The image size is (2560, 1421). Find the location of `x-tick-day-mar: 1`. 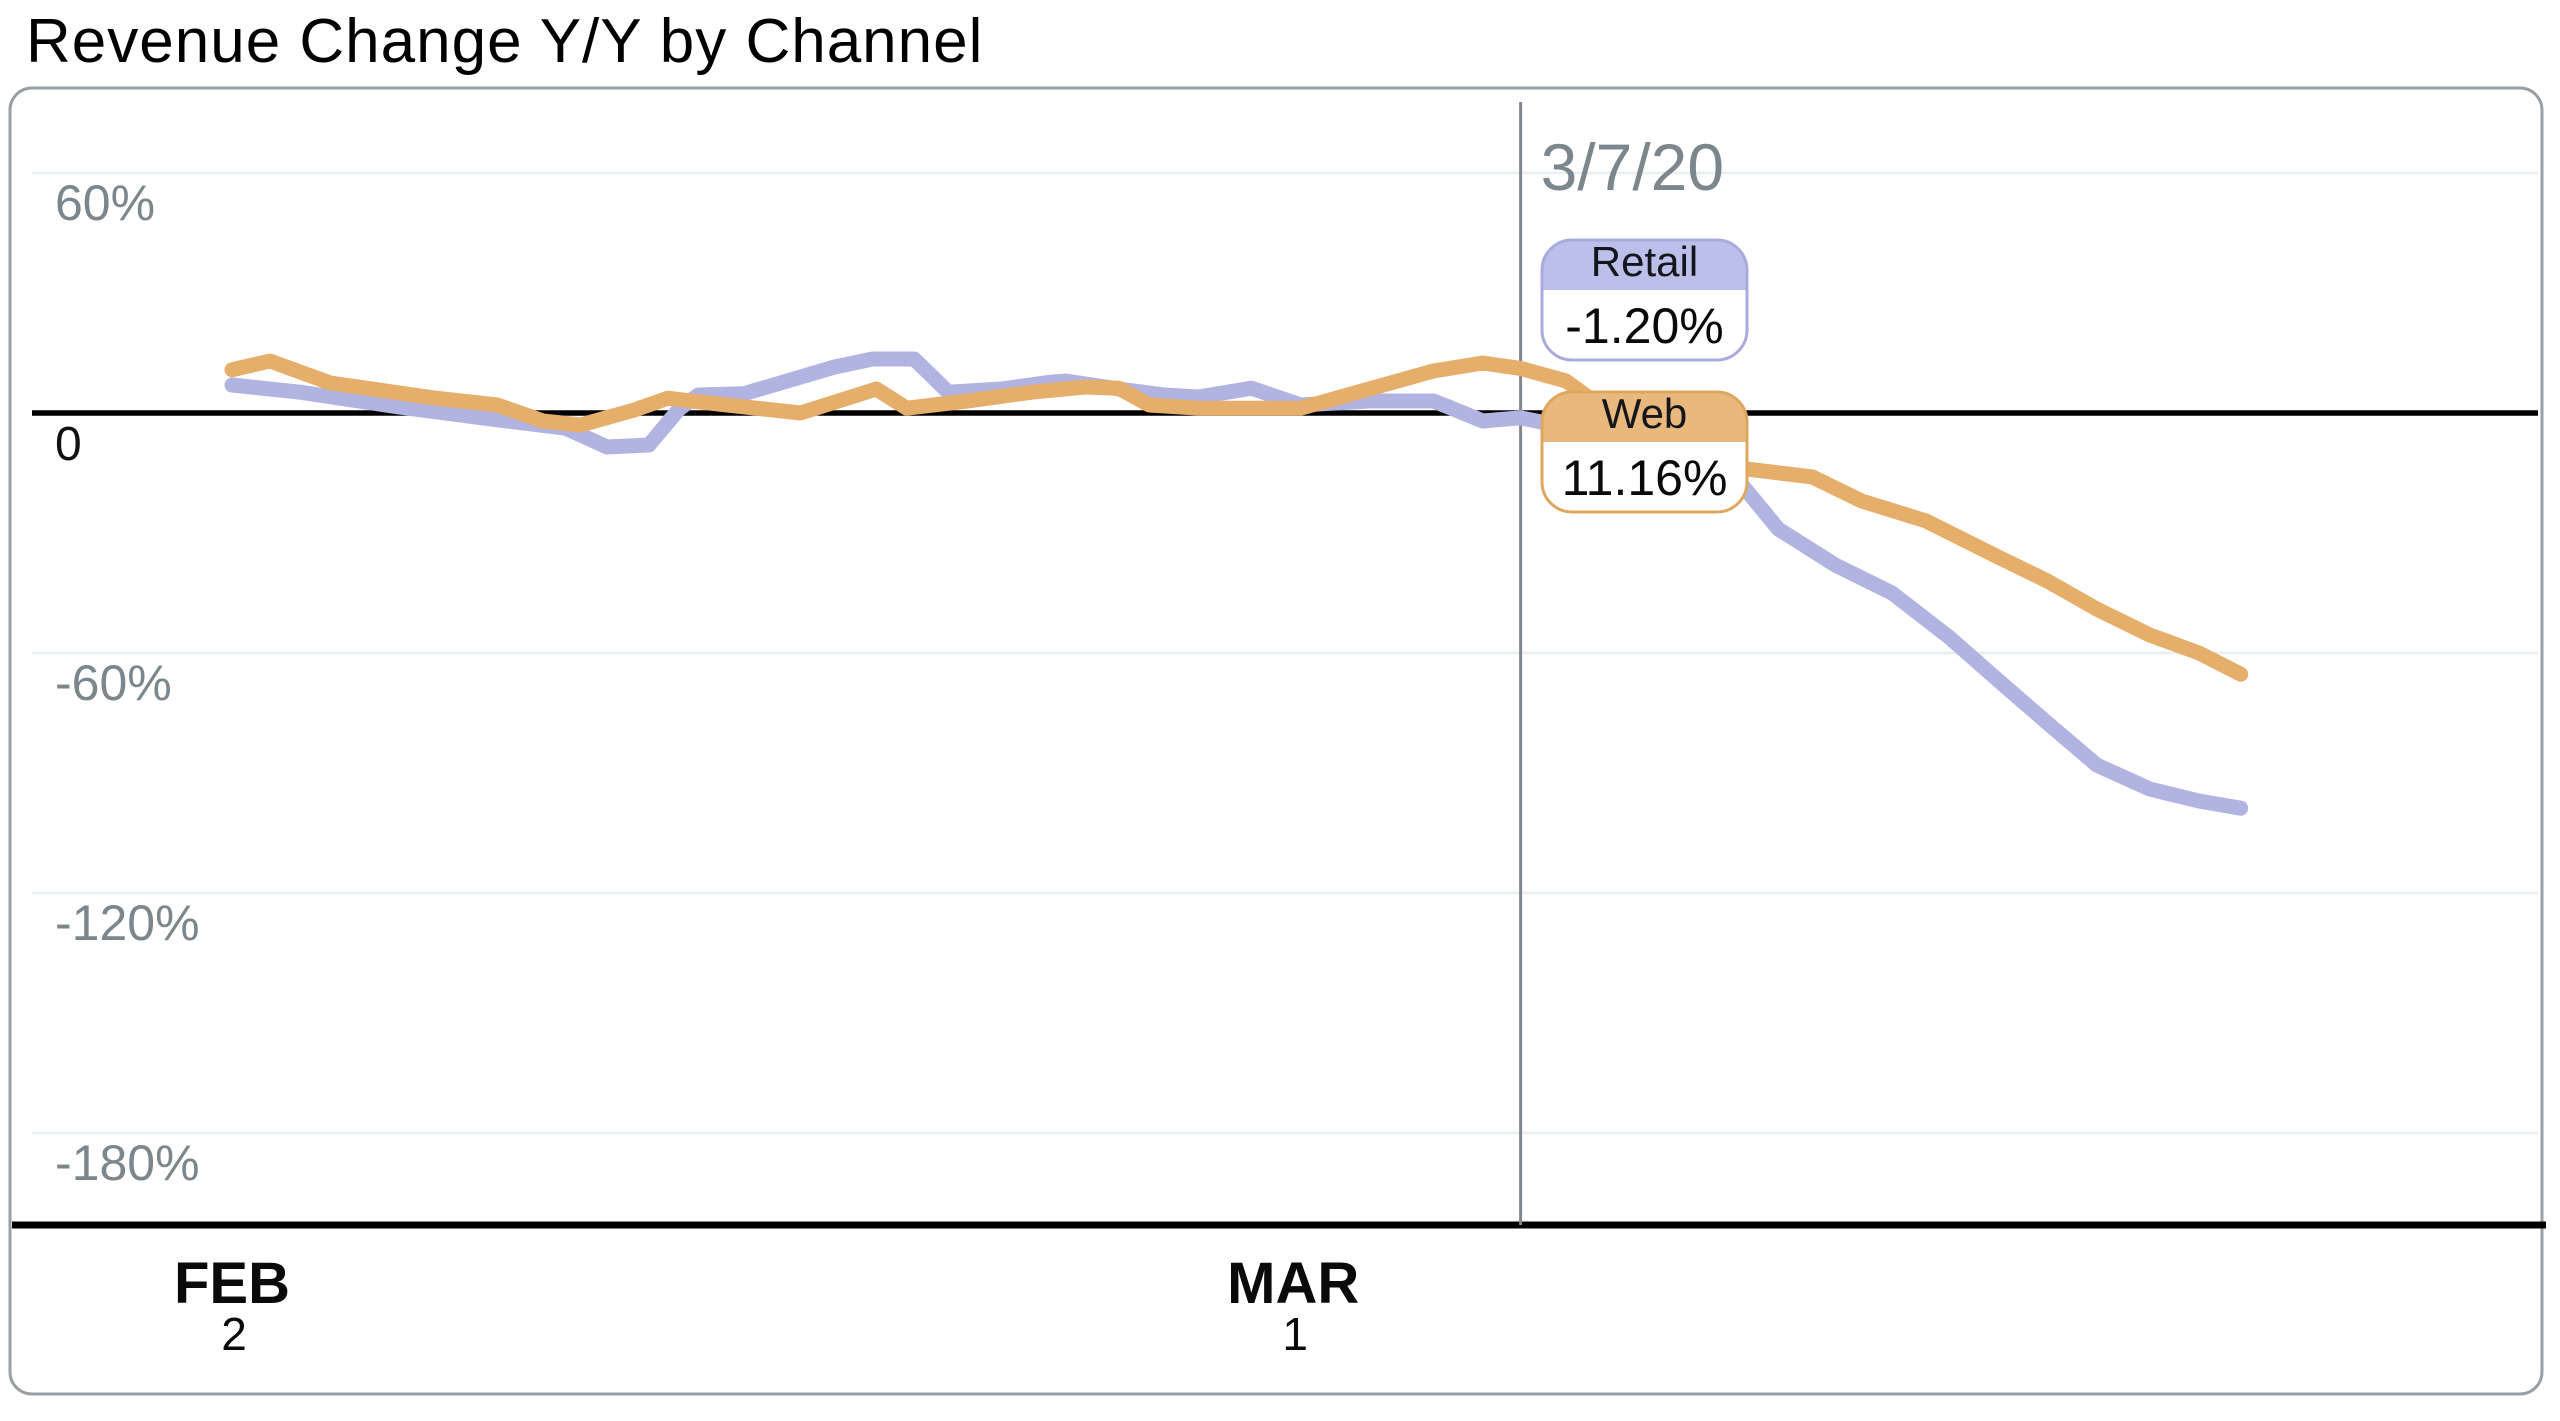

x-tick-day-mar: 1 is located at coordinates (1295, 1334).